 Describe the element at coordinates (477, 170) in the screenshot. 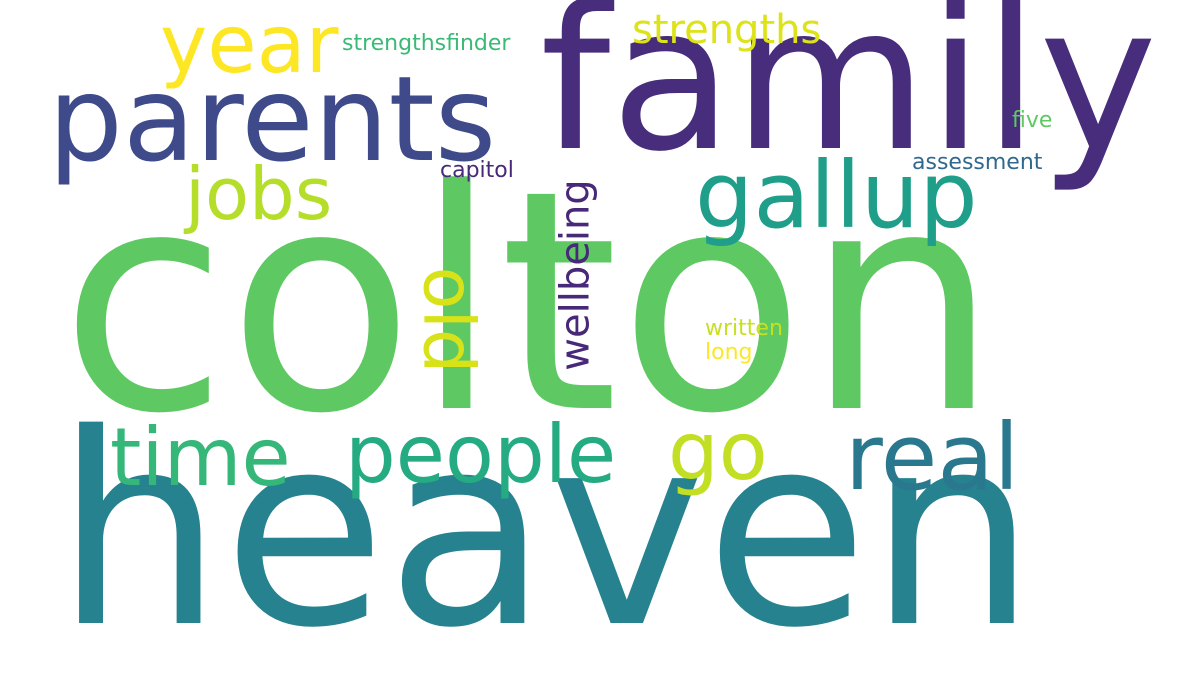

I see `word-capitol: capitol` at that location.